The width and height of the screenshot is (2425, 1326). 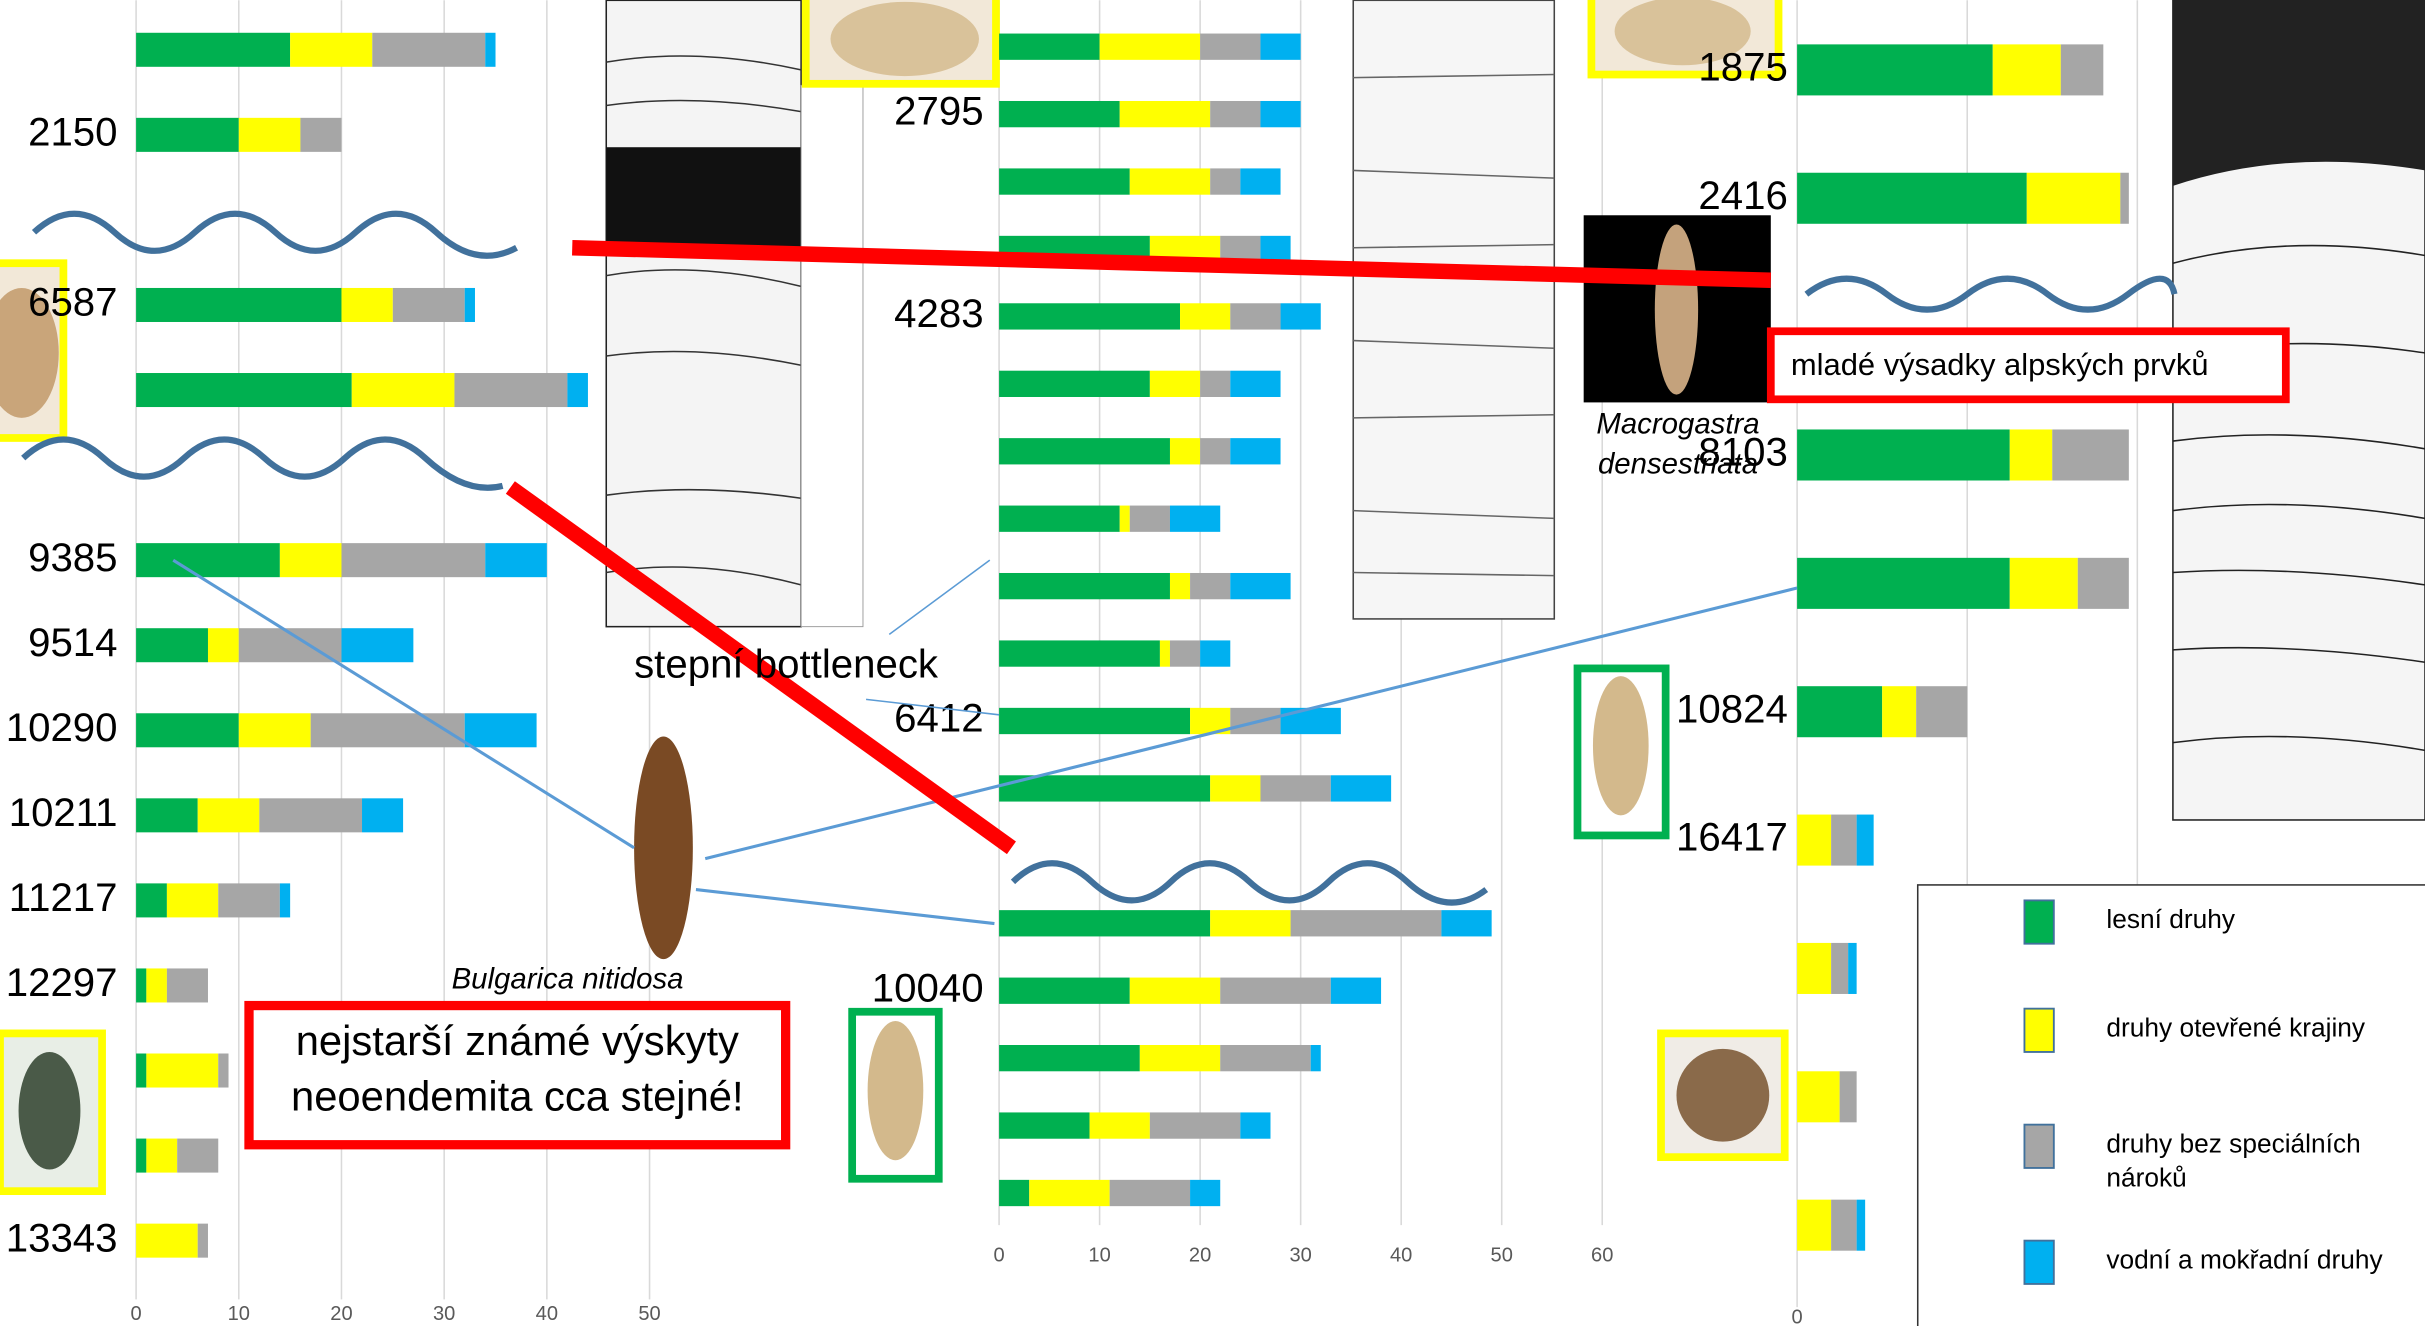 I want to click on annotation-box, so click(x=517, y=1075).